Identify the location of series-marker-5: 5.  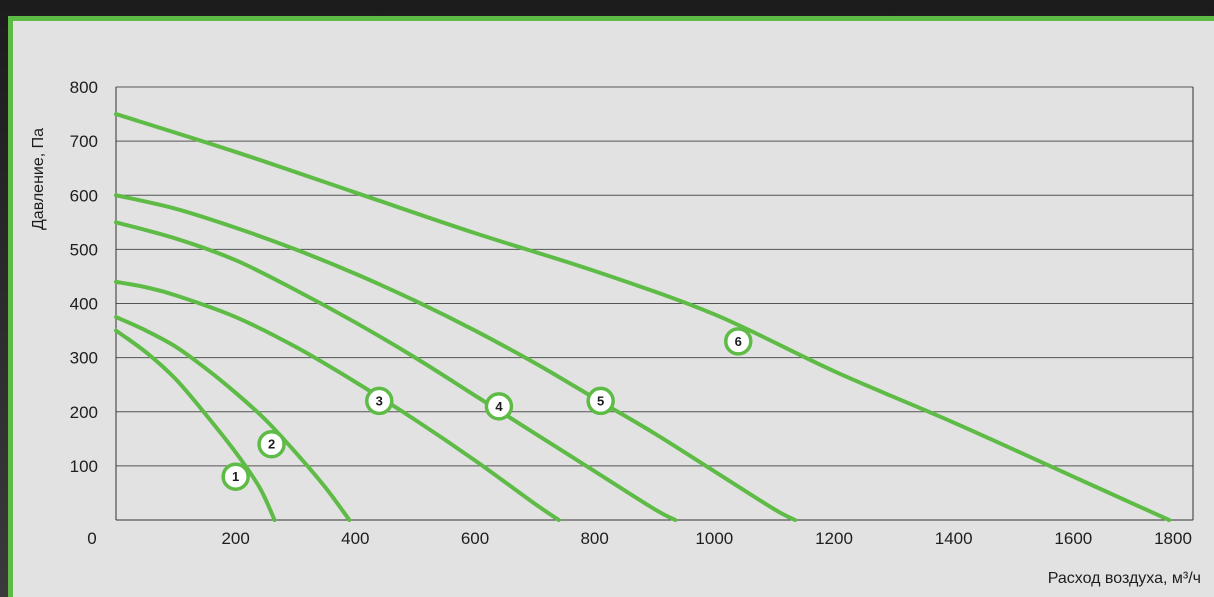
(600, 401).